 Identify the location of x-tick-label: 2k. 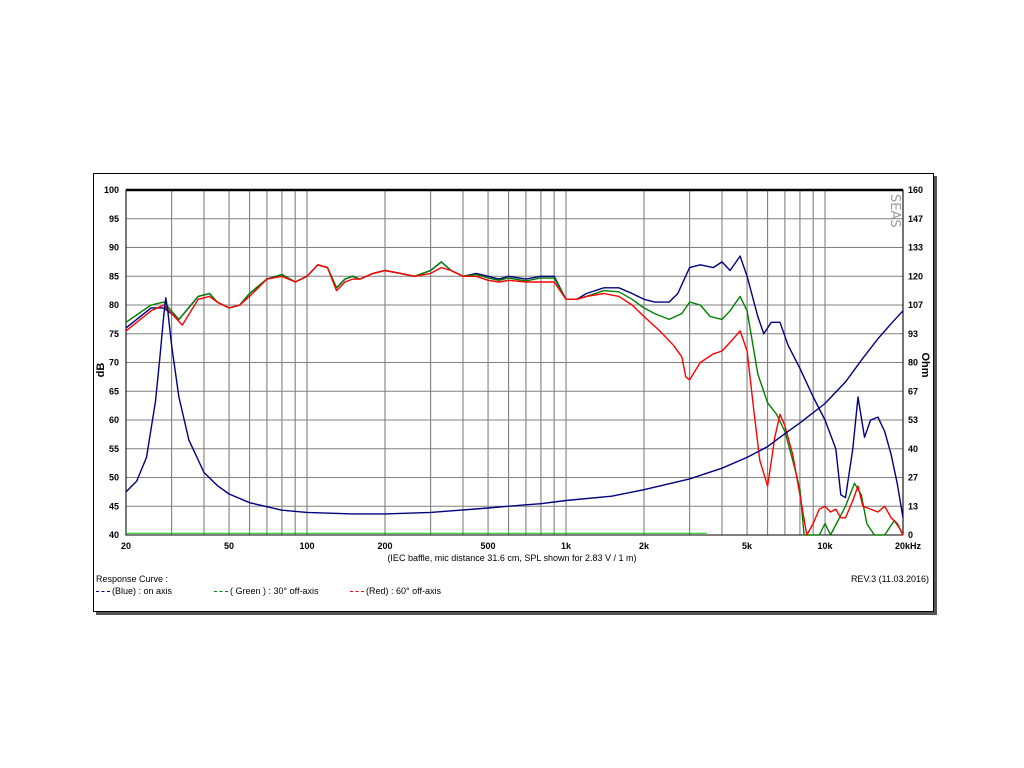
(644, 546).